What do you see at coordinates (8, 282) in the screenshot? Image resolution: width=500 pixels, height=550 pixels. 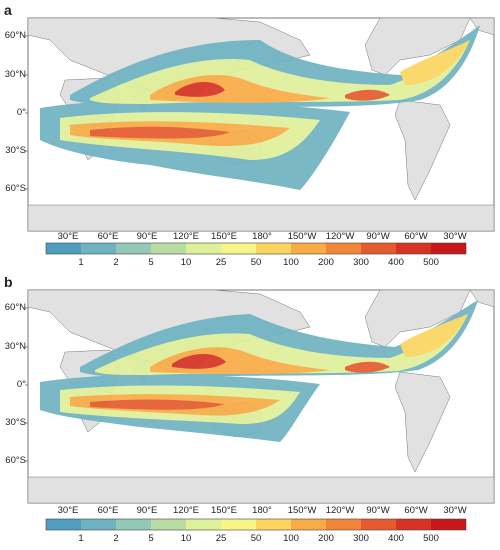 I see `panel-letter: b` at bounding box center [8, 282].